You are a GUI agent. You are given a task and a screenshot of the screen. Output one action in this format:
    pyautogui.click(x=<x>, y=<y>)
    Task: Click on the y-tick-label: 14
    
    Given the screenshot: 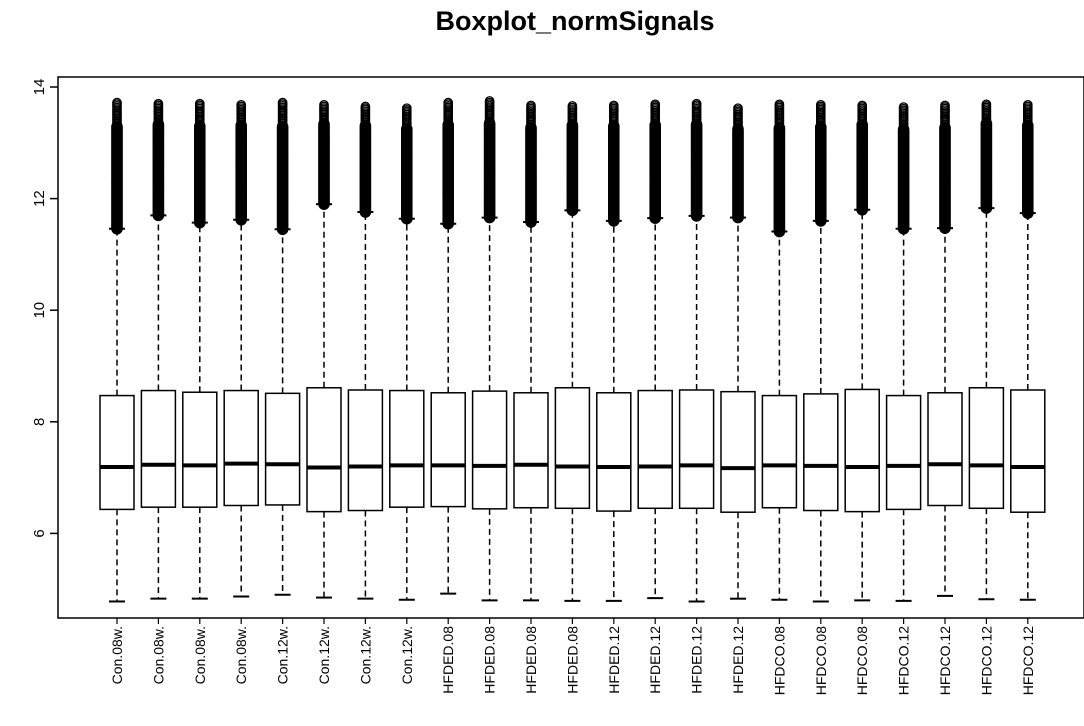 What is the action you would take?
    pyautogui.click(x=39, y=87)
    